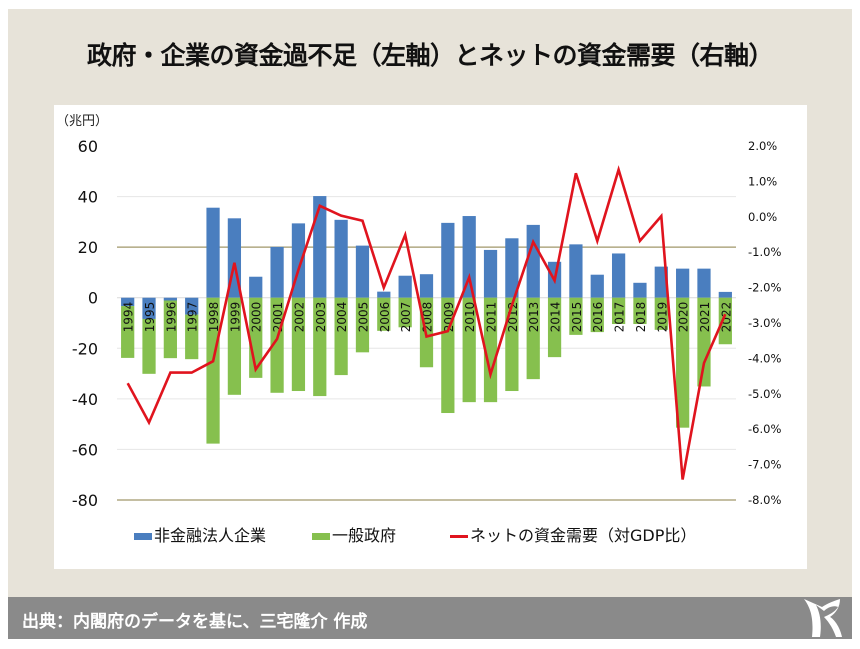 This screenshot has height=649, width=860. I want to click on x-tick-label: 2011, so click(492, 317).